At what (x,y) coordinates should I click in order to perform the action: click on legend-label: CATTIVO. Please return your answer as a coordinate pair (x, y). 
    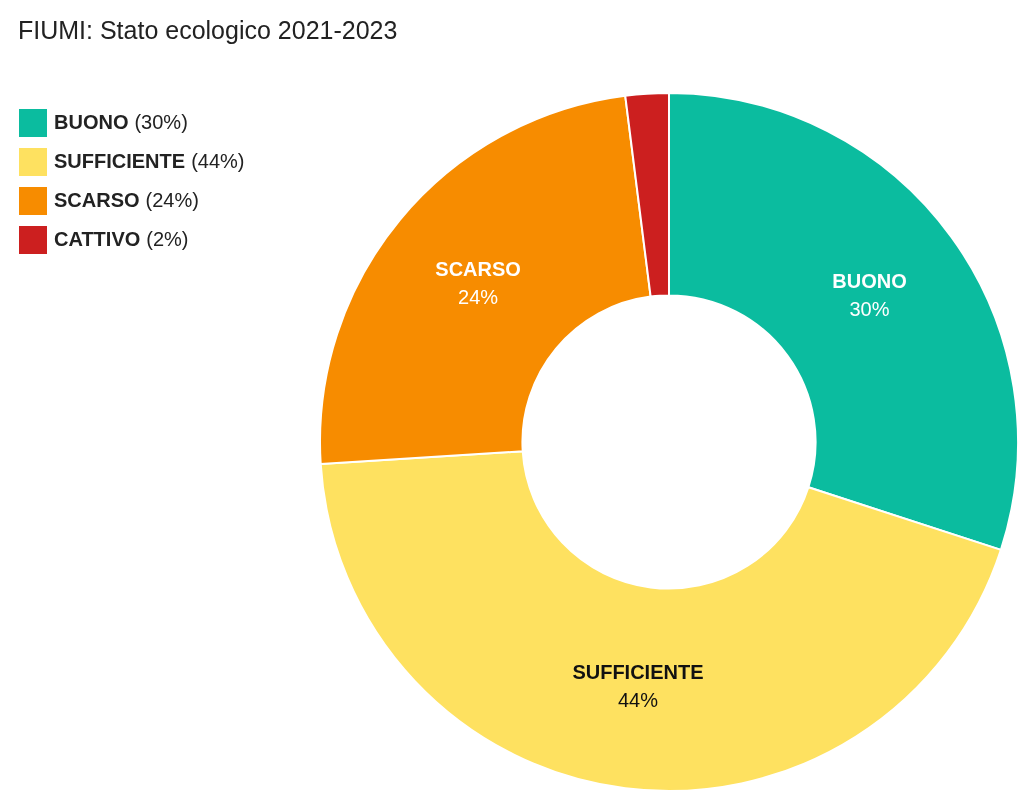
    Looking at the image, I should click on (97, 239).